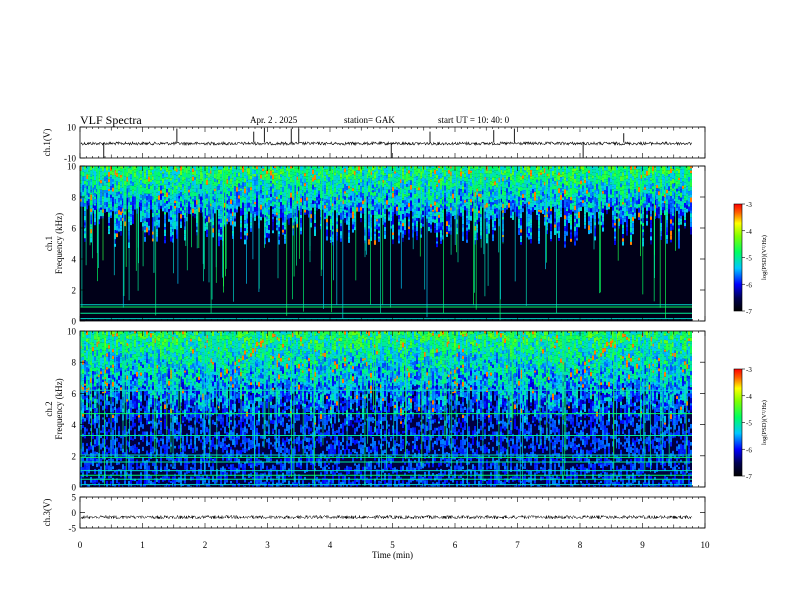 The width and height of the screenshot is (792, 612). What do you see at coordinates (74, 198) in the screenshot?
I see `ch1-spectrogram-ytick-4: 8` at bounding box center [74, 198].